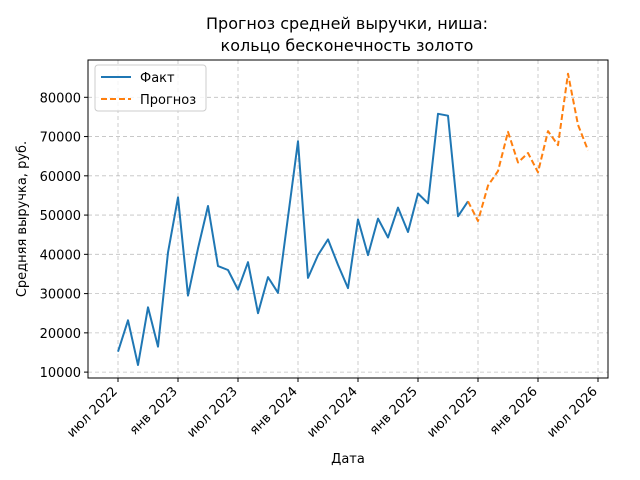  Describe the element at coordinates (332, 412) in the screenshot. I see `x-tick-label: июл 2024` at that location.